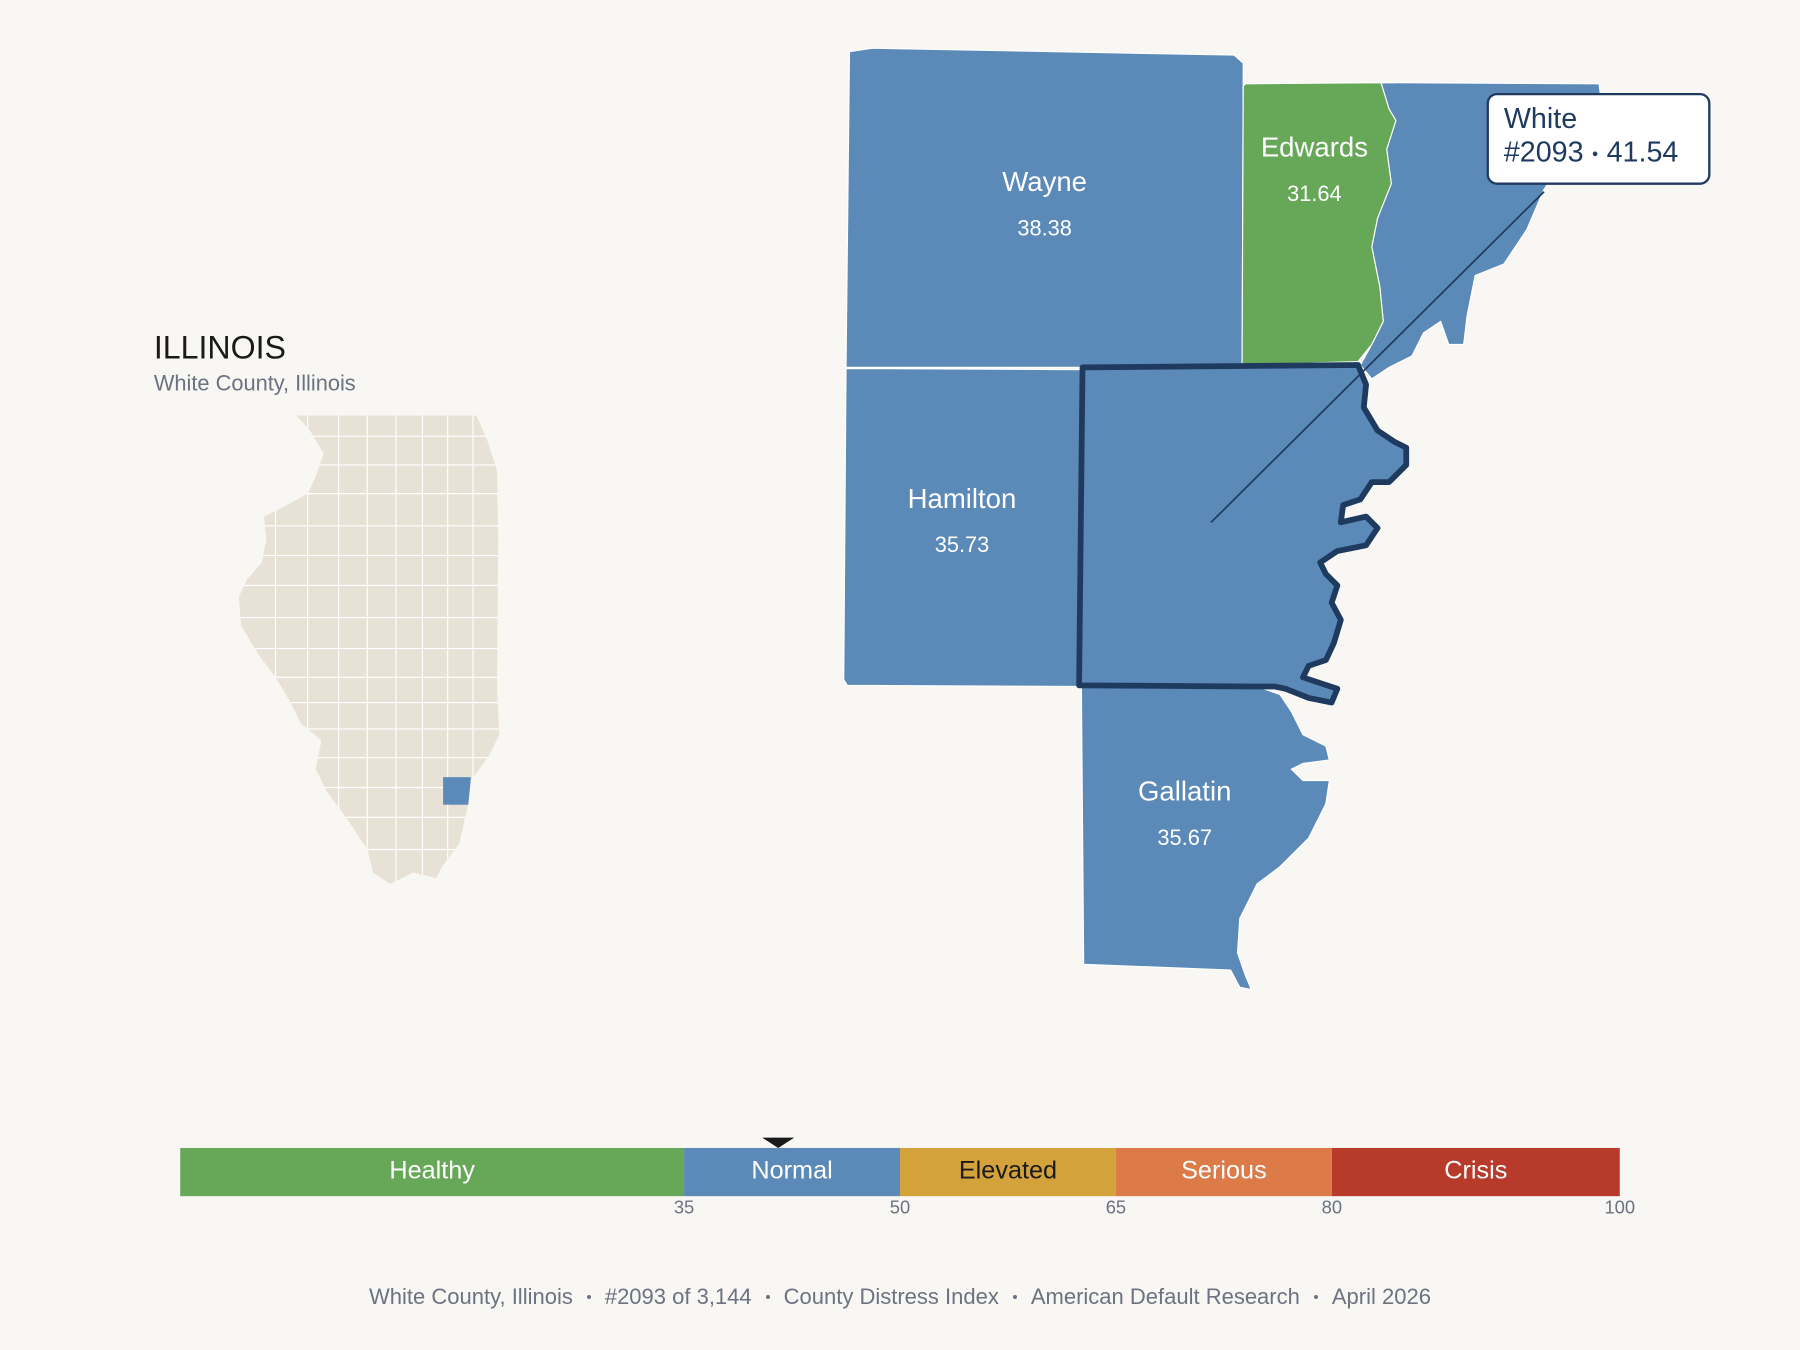  What do you see at coordinates (1540, 119) in the screenshot?
I see `callout-name: White` at bounding box center [1540, 119].